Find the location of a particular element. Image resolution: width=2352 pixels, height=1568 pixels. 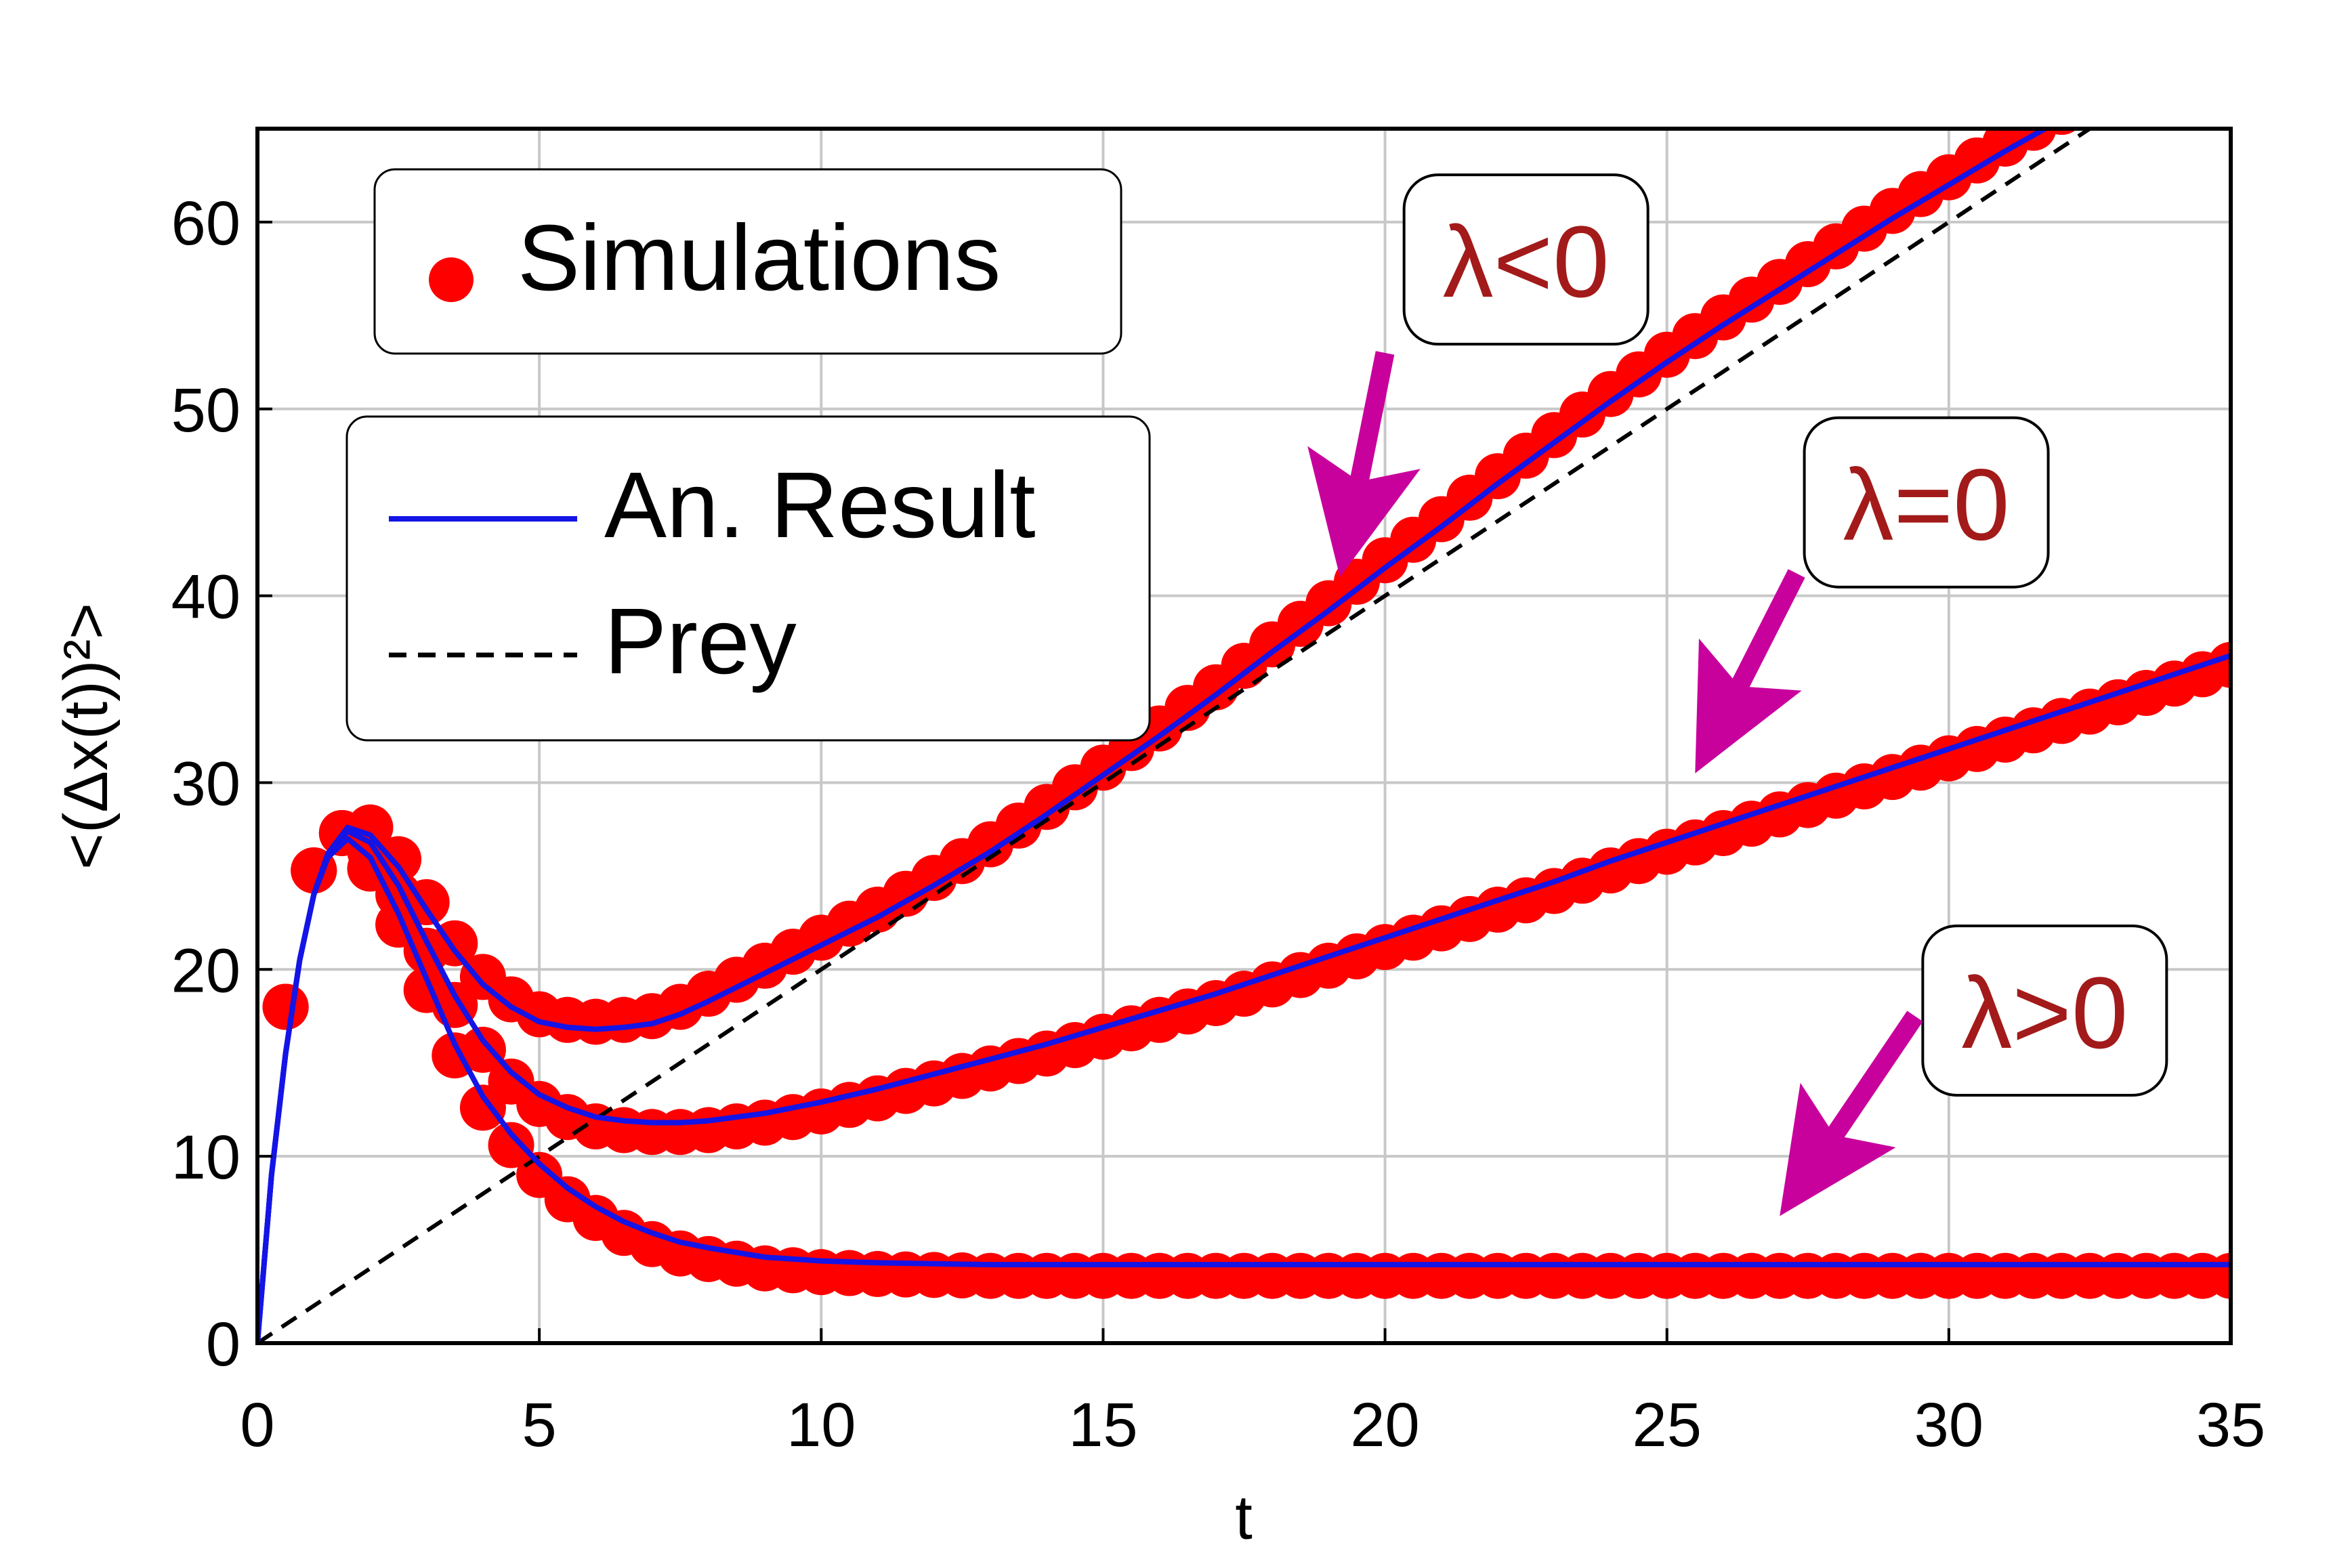

legend-box-lines is located at coordinates (748, 578).